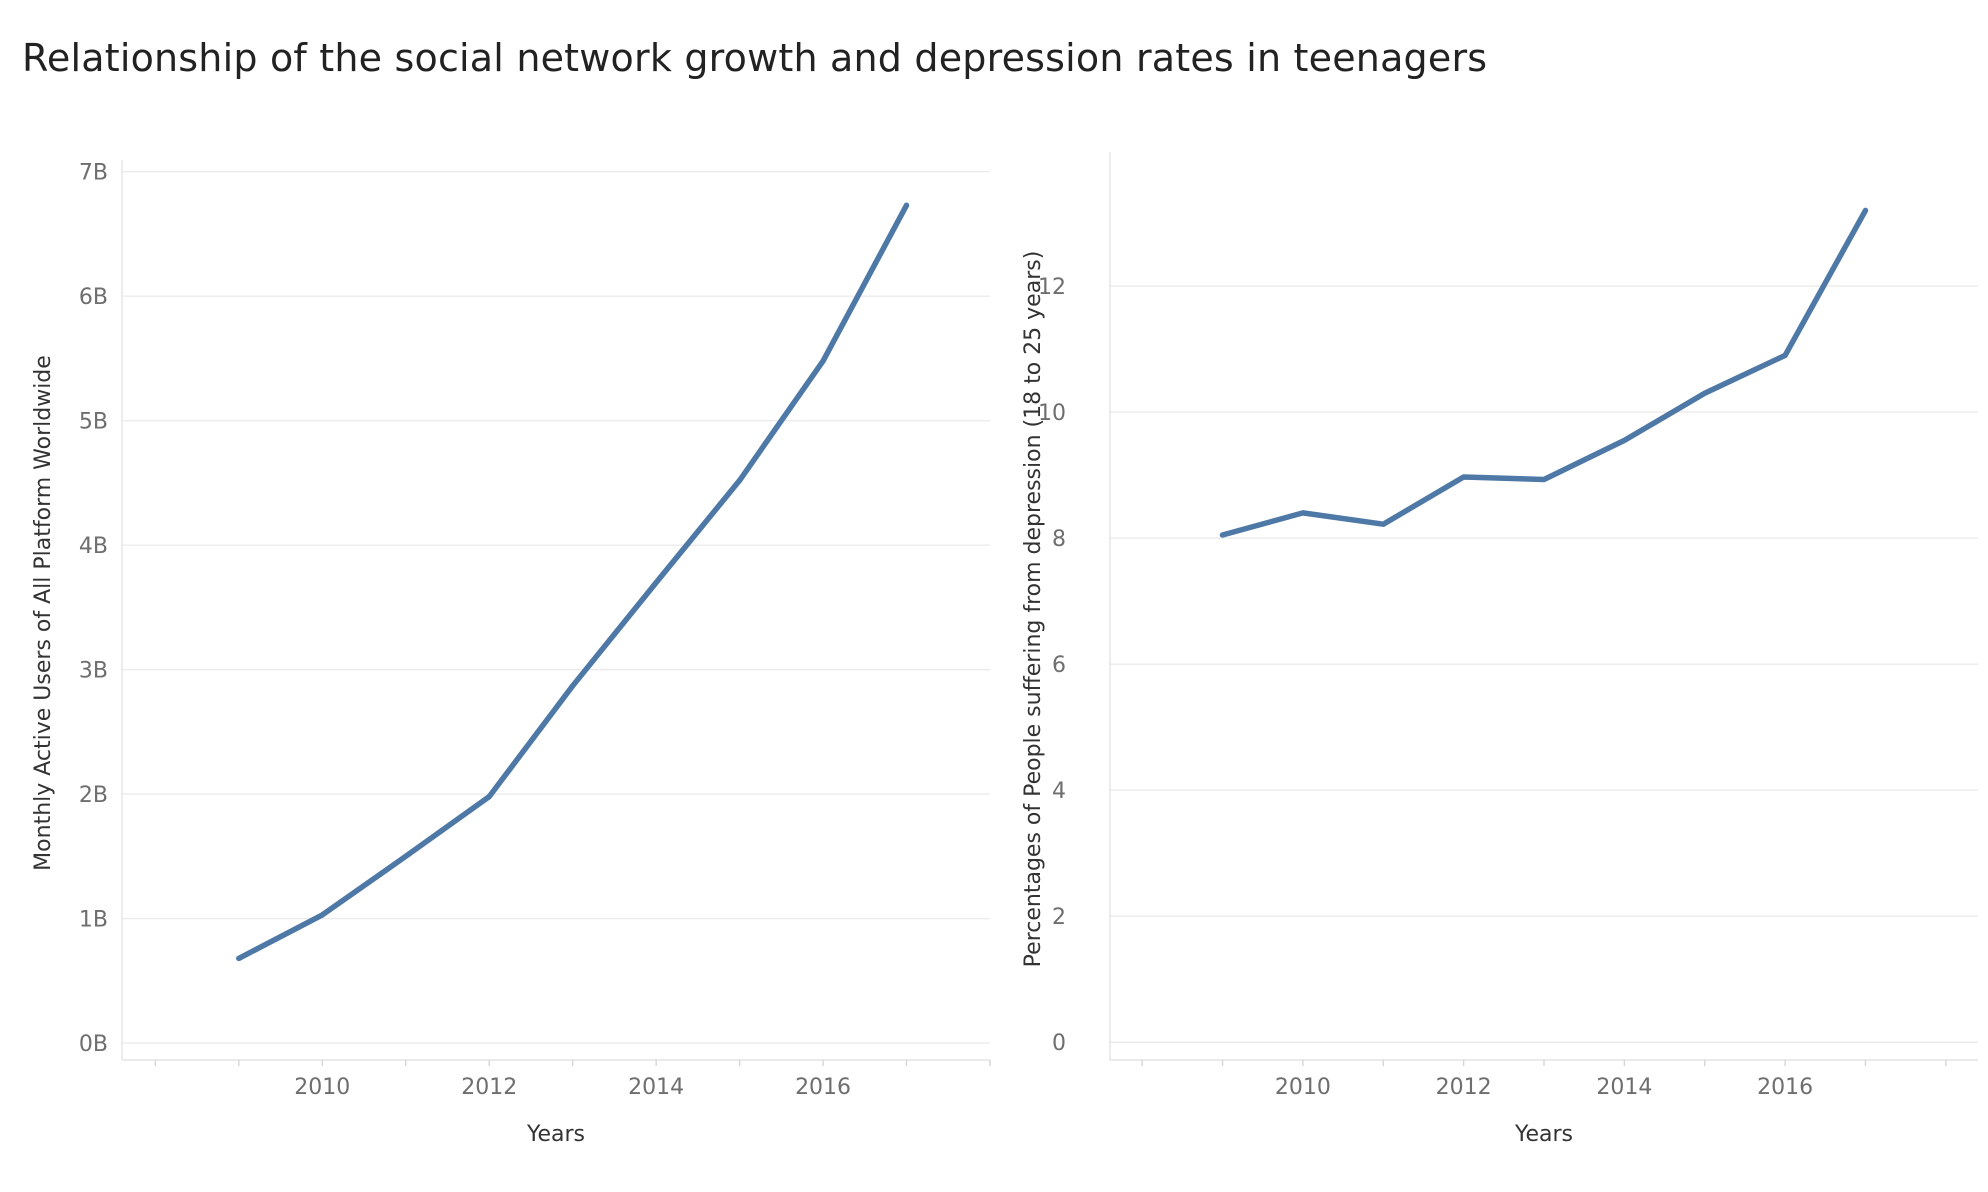 This screenshot has height=1192, width=1988. What do you see at coordinates (93, 546) in the screenshot?
I see `y-tick-label: 4B` at bounding box center [93, 546].